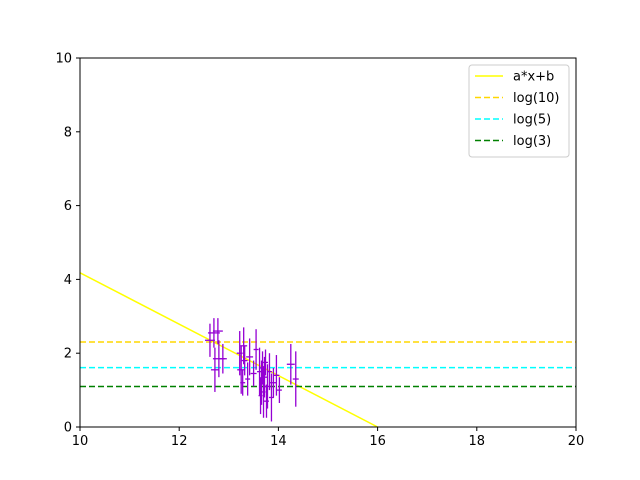 The height and width of the screenshot is (480, 640). I want to click on x-axis: 10 12 14 16 18 20, so click(328, 438).